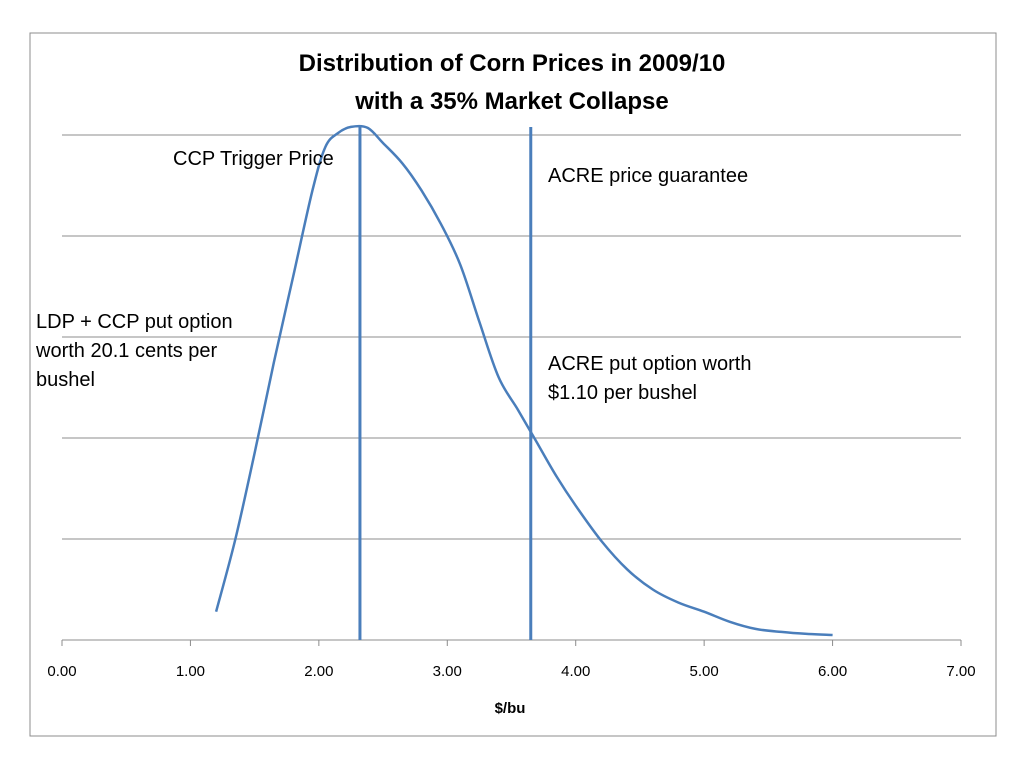 Image resolution: width=1024 pixels, height=768 pixels. What do you see at coordinates (190, 671) in the screenshot?
I see `x-tick-label: 1.00` at bounding box center [190, 671].